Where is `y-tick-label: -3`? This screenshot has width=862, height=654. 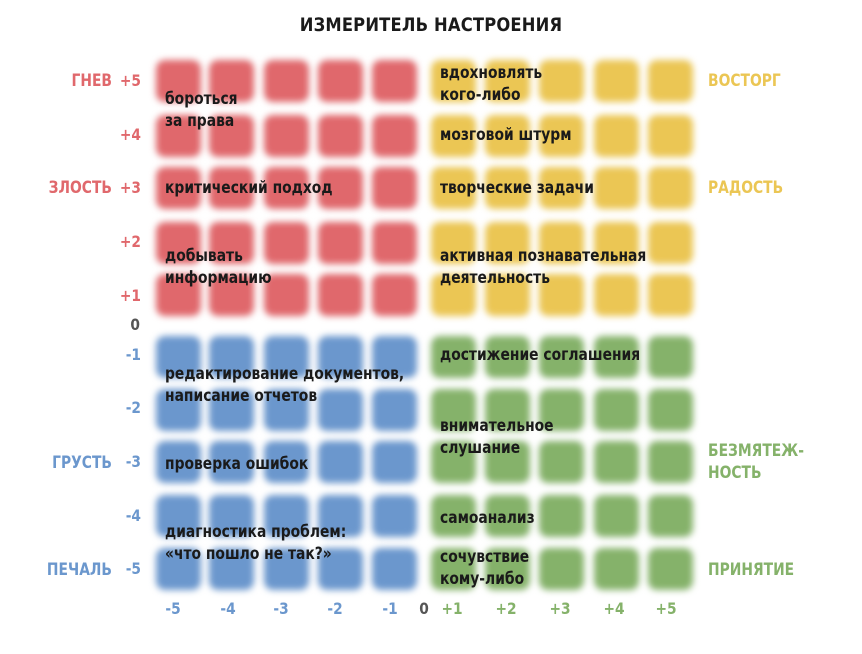
y-tick-label: -3 is located at coordinates (133, 461).